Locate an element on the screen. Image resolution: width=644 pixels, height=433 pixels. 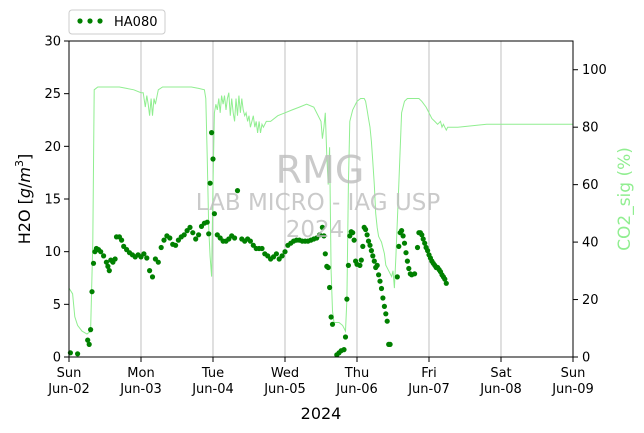
watermark-title: RMG is located at coordinates (320, 170).